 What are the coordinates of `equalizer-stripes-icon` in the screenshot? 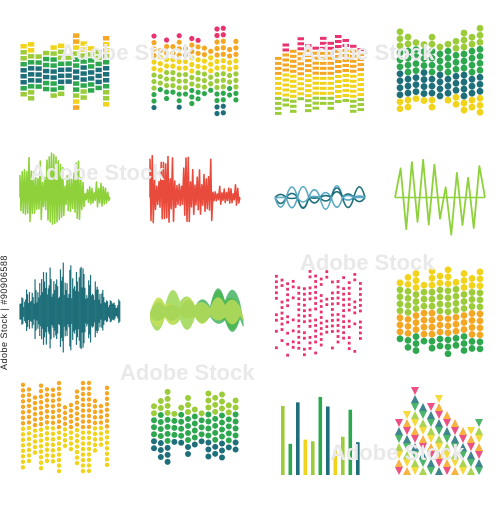 It's located at (319, 74).